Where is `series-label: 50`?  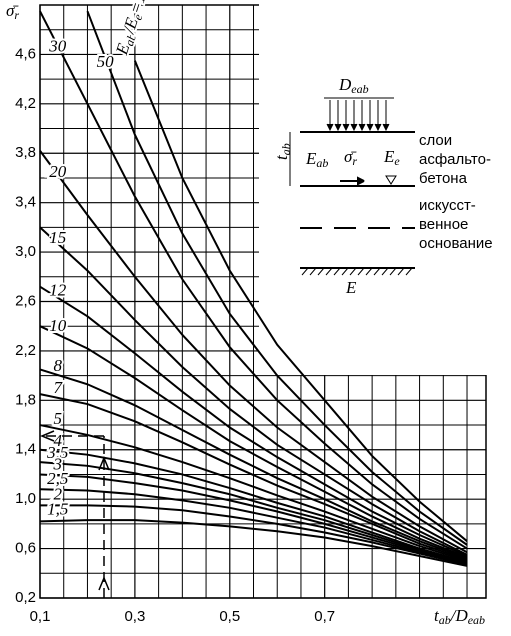
series-label: 50 is located at coordinates (106, 61).